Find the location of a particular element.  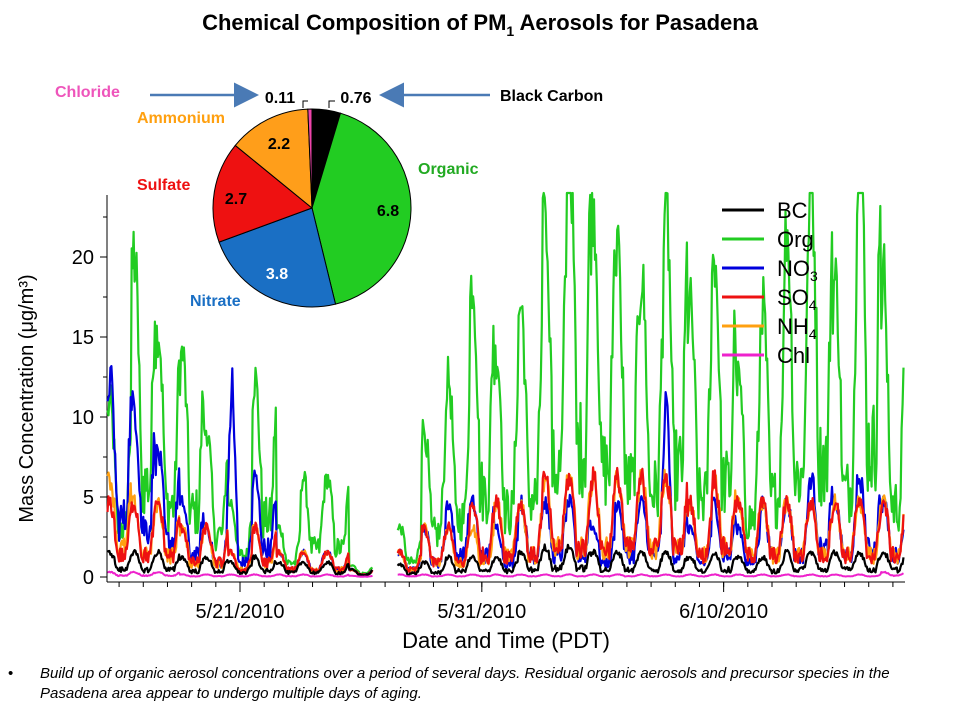

legend-label-no3: NO3 is located at coordinates (797, 270).